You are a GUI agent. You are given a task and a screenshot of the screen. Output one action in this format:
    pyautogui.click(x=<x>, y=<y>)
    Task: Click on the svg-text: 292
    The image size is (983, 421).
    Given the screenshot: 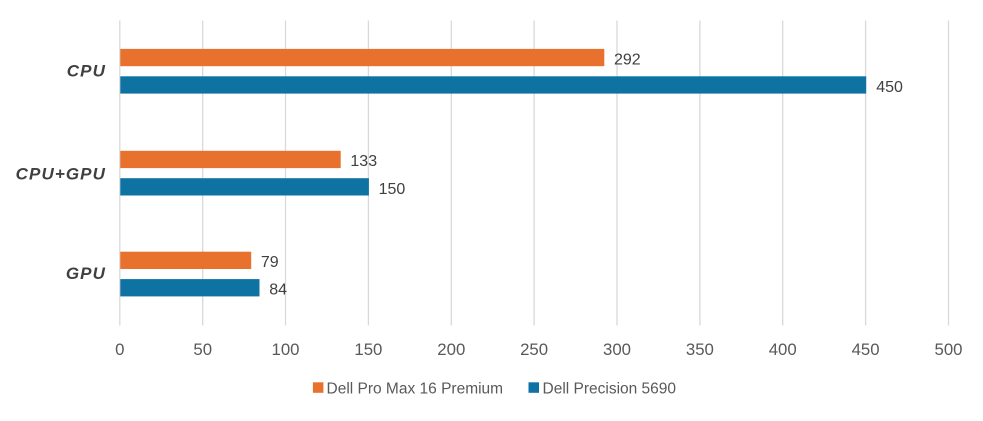 What is the action you would take?
    pyautogui.click(x=627, y=59)
    